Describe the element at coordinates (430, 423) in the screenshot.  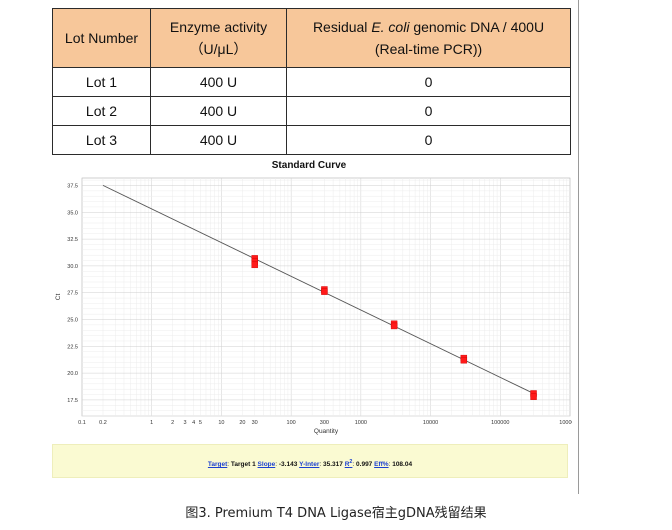
I see `x-tick-label: 10000` at that location.